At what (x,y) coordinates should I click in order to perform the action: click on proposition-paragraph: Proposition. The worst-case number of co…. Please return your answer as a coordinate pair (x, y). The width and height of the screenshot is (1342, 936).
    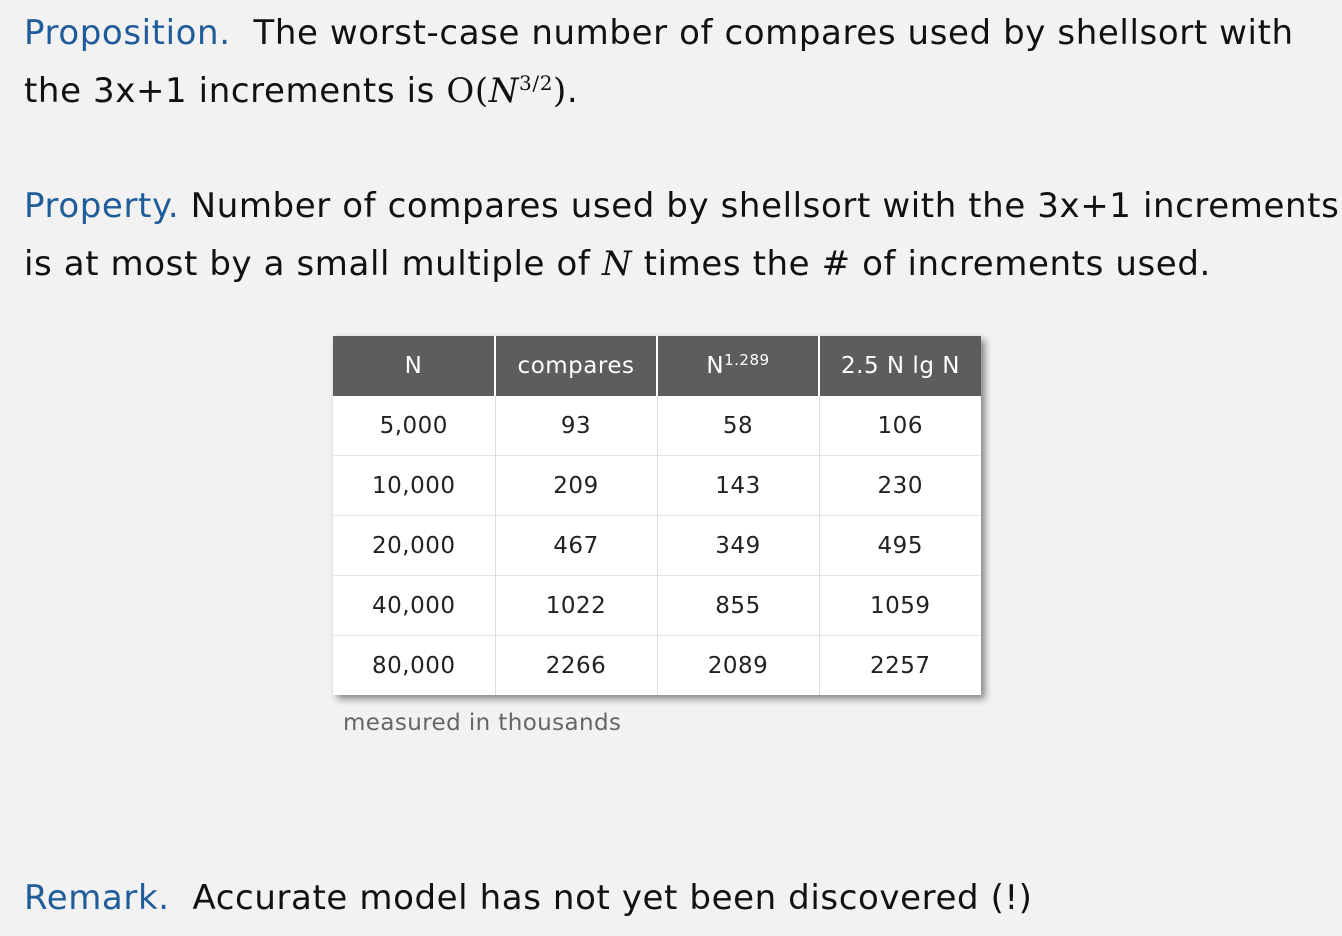
    Looking at the image, I should click on (659, 62).